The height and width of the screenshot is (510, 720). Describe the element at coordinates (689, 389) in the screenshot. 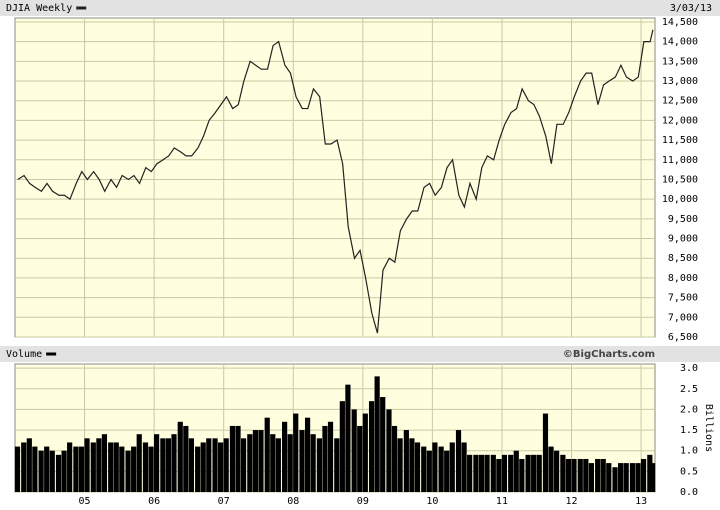

I see `y-tick-label: 2.5` at that location.